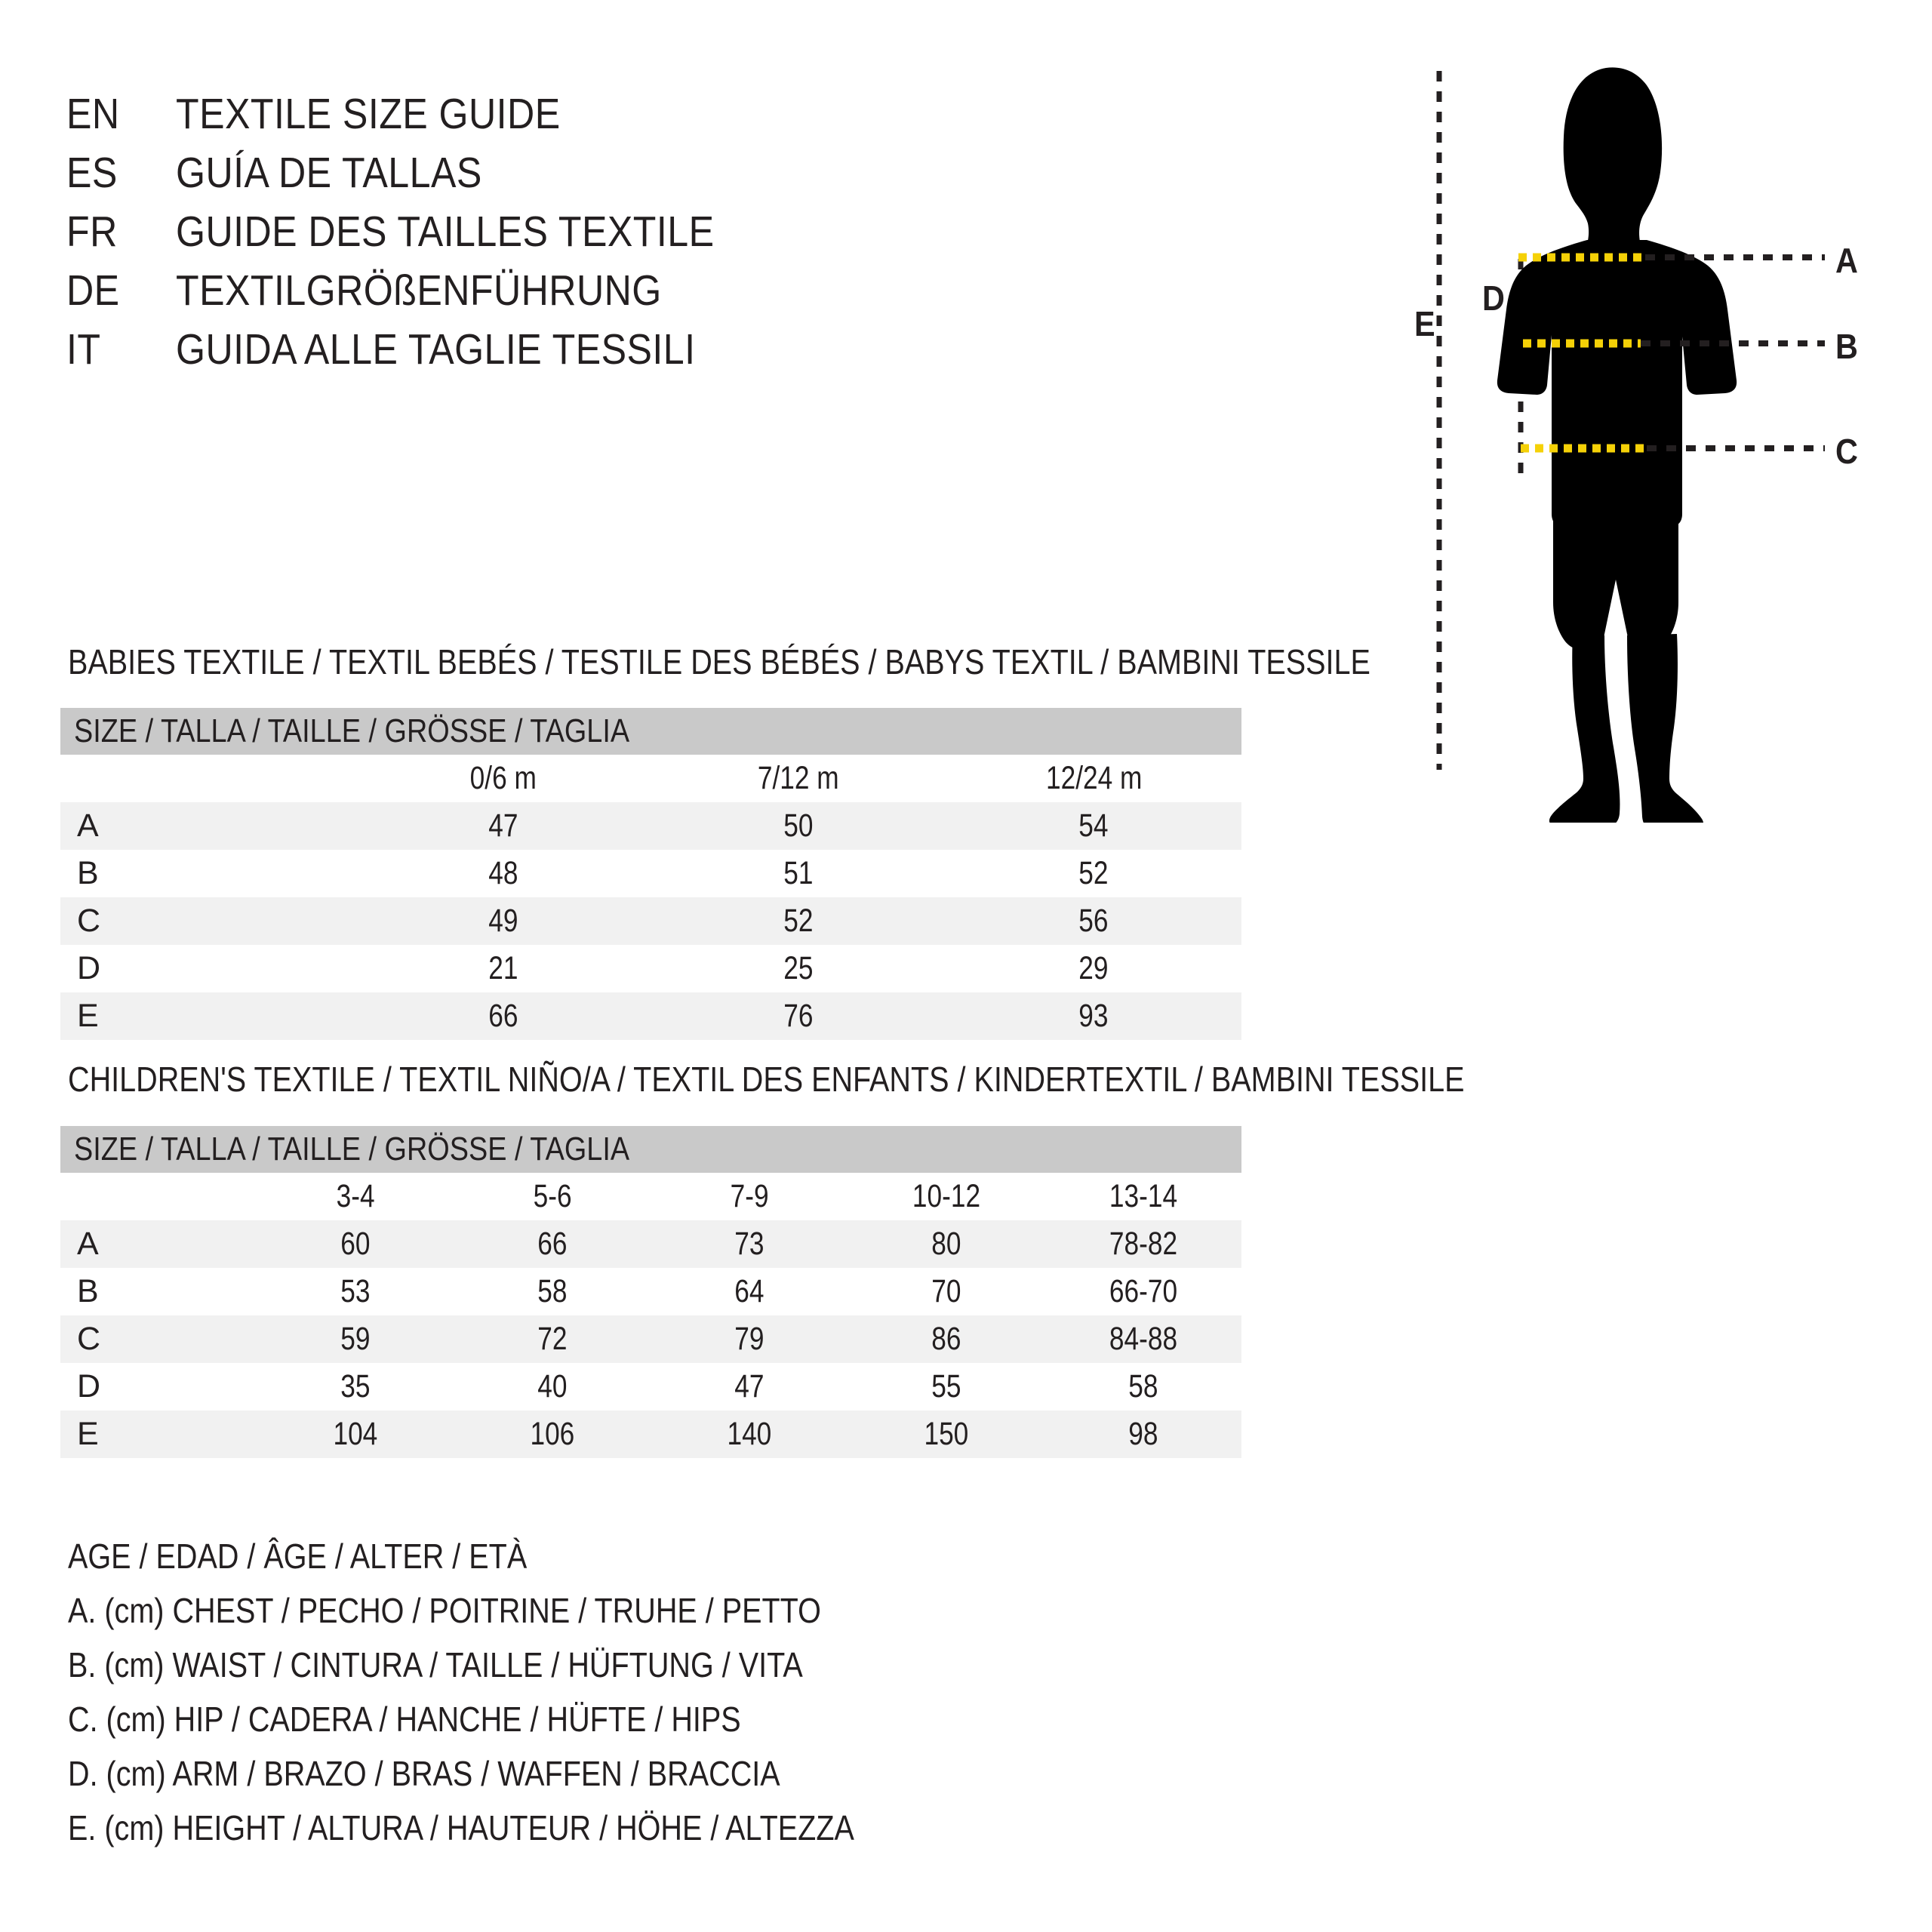 This screenshot has width=1932, height=1932. Describe the element at coordinates (798, 778) in the screenshot. I see `babies-col-1: 7/12 m` at that location.